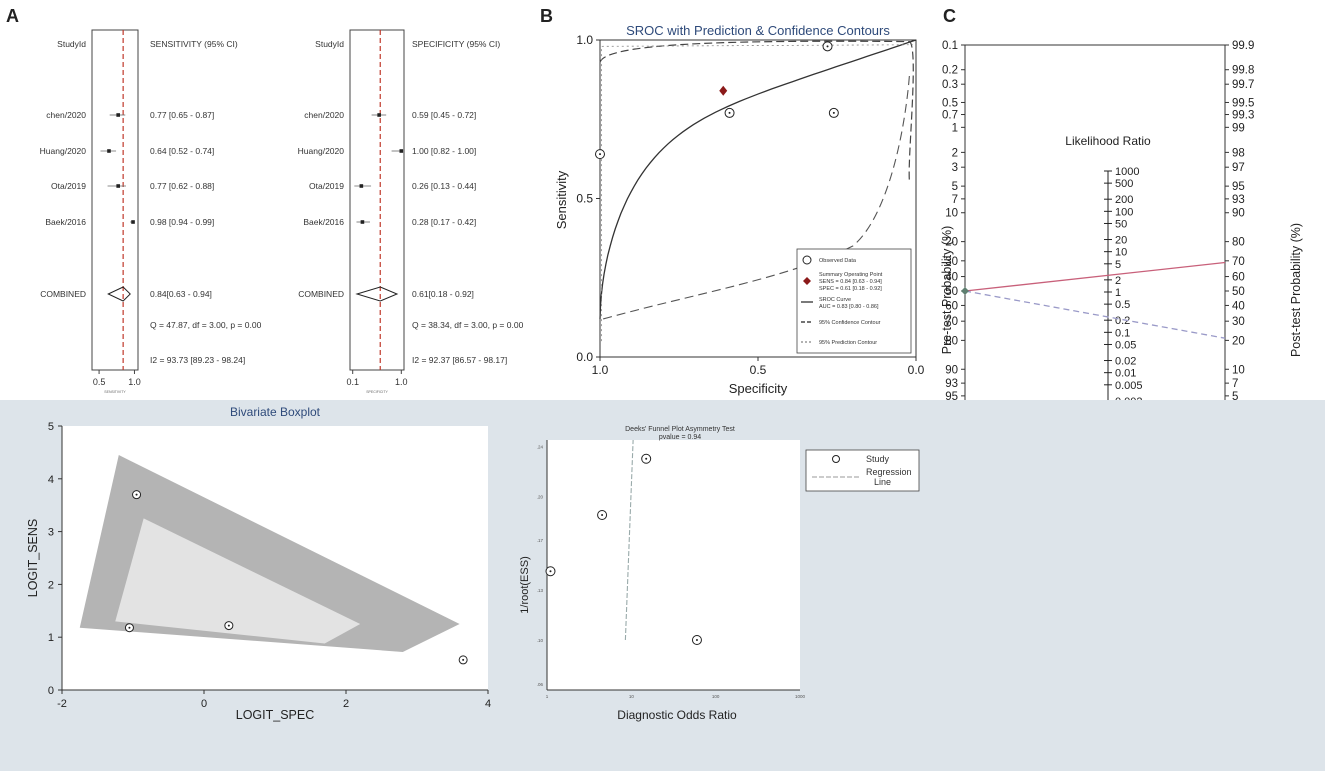  I want to click on fagan-right-tick-label: 99.8, so click(1243, 71).